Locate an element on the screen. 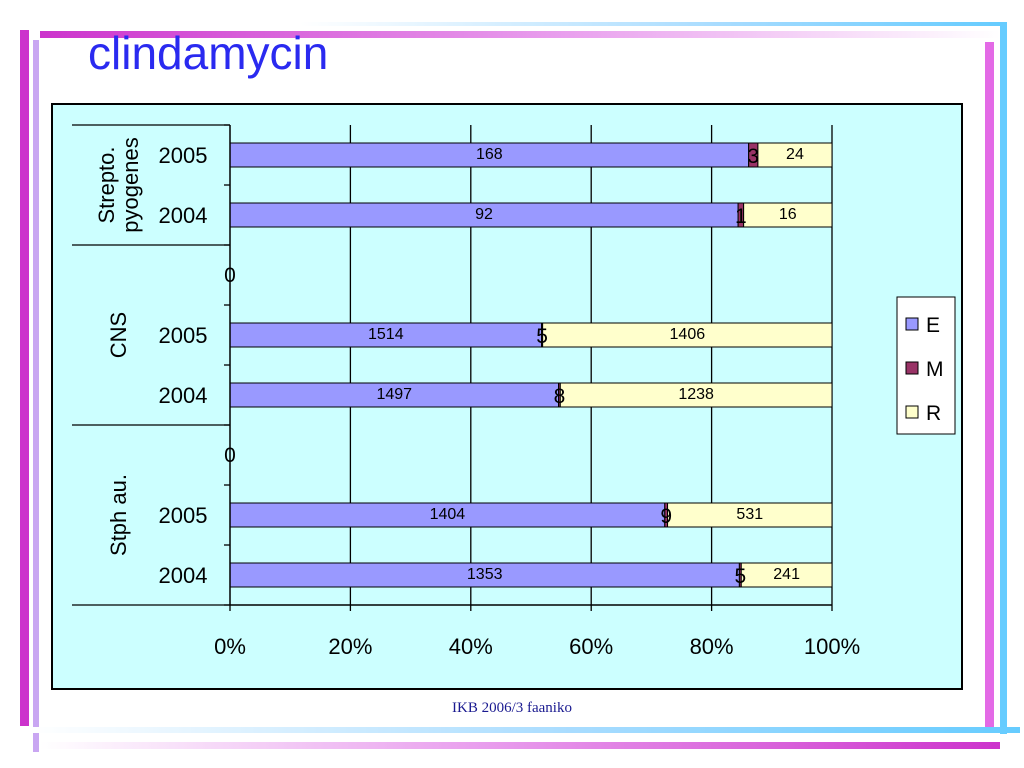 Image resolution: width=1024 pixels, height=768 pixels. group-label: CNS is located at coordinates (118, 335).